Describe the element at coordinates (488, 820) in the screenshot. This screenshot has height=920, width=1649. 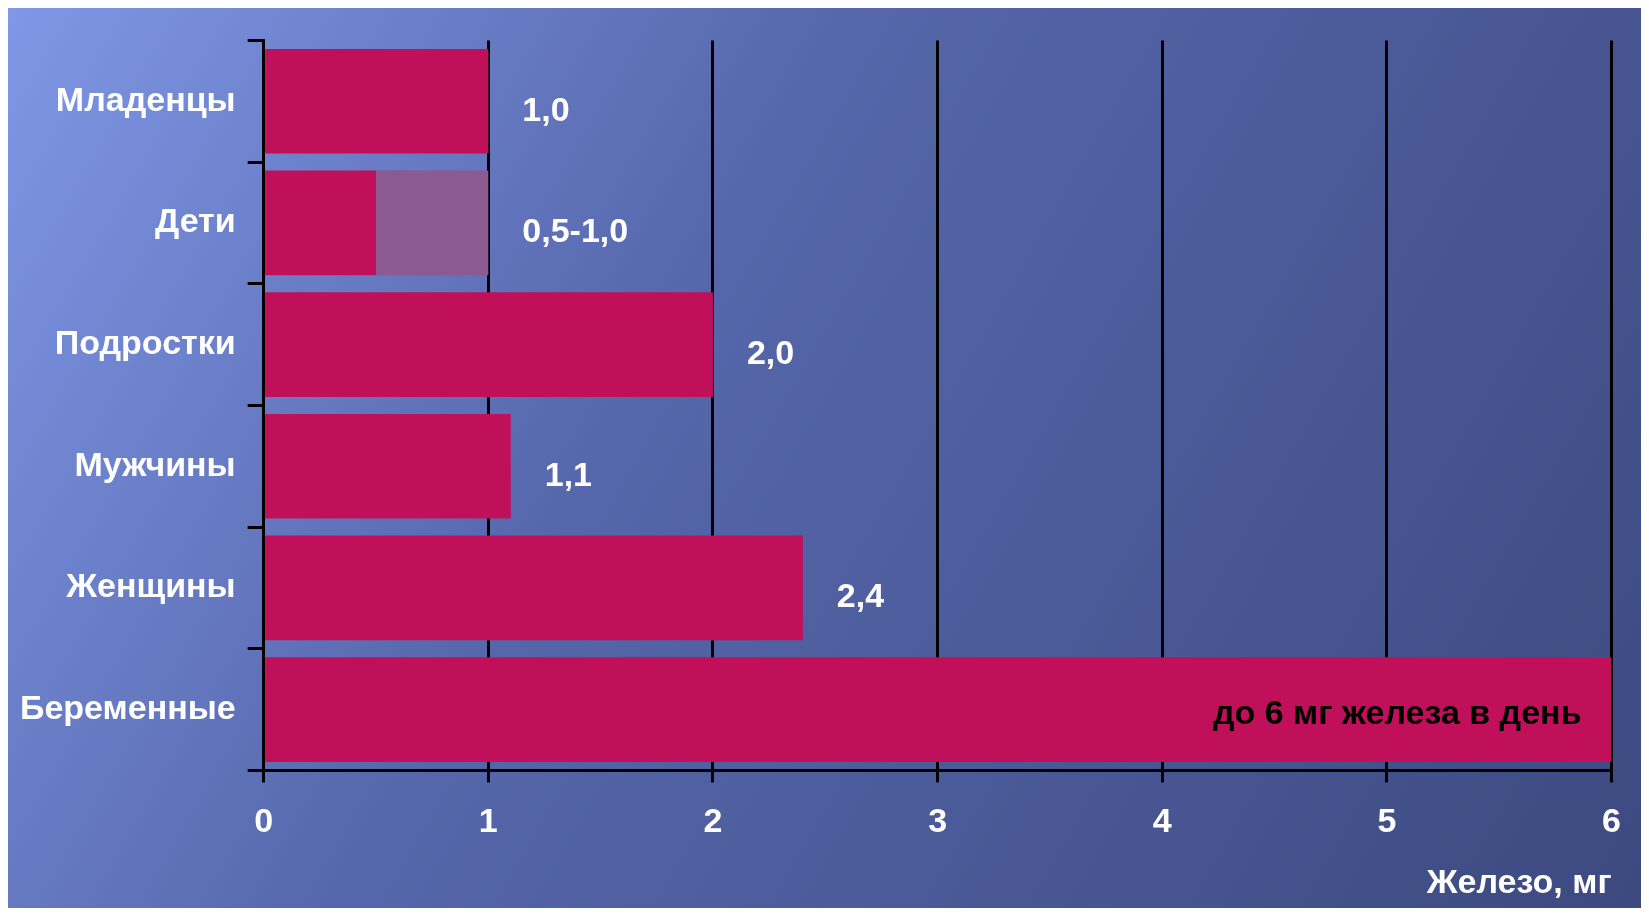
I see `x-tick-label: 1` at that location.